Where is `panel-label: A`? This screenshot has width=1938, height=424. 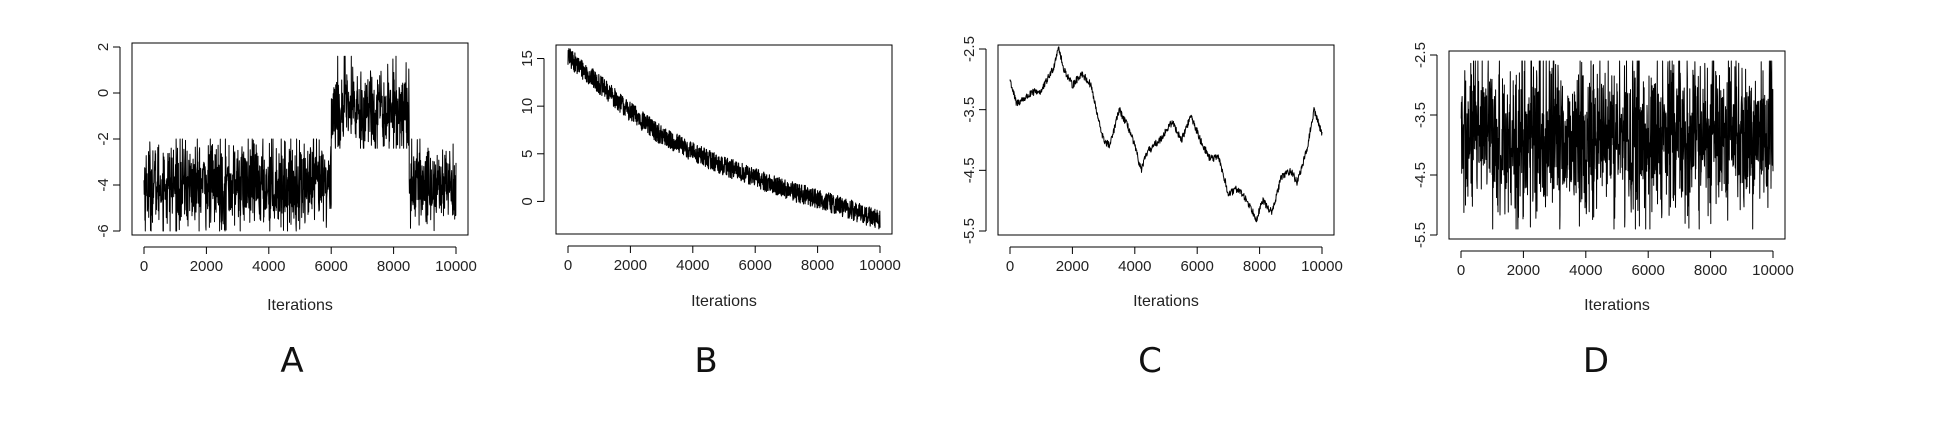
panel-label: A is located at coordinates (291, 361).